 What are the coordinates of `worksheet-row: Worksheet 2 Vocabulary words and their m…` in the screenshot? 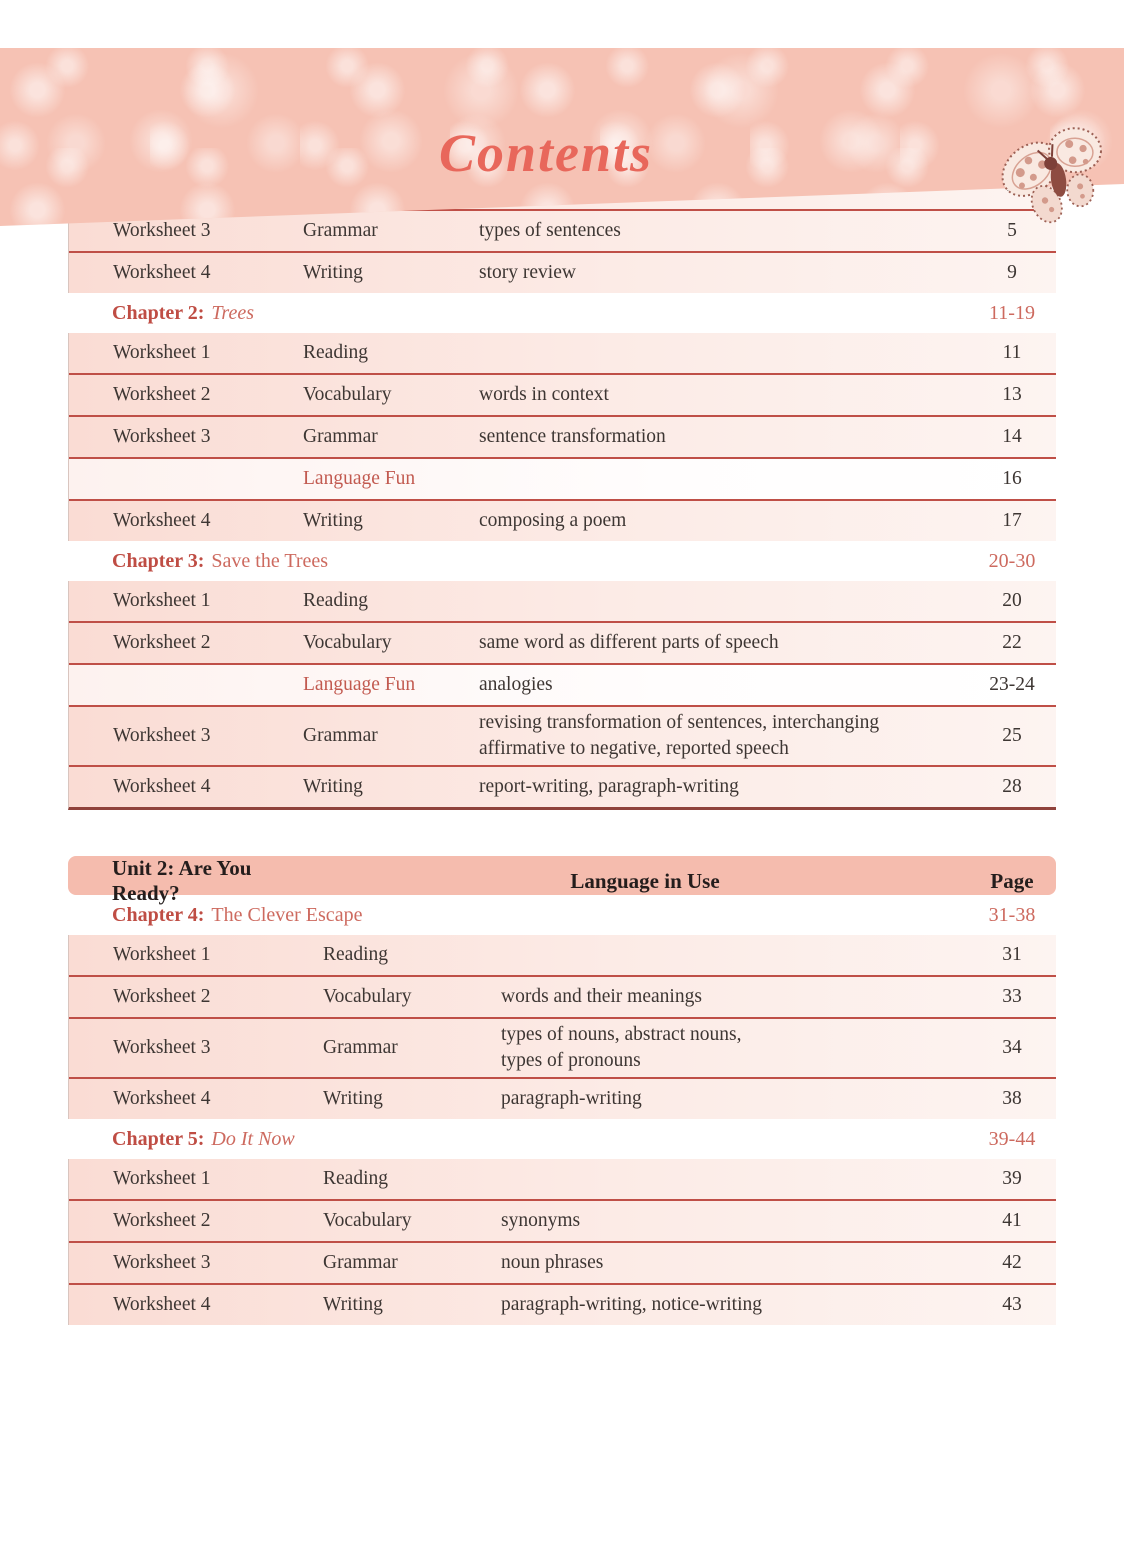 It's located at (562, 996).